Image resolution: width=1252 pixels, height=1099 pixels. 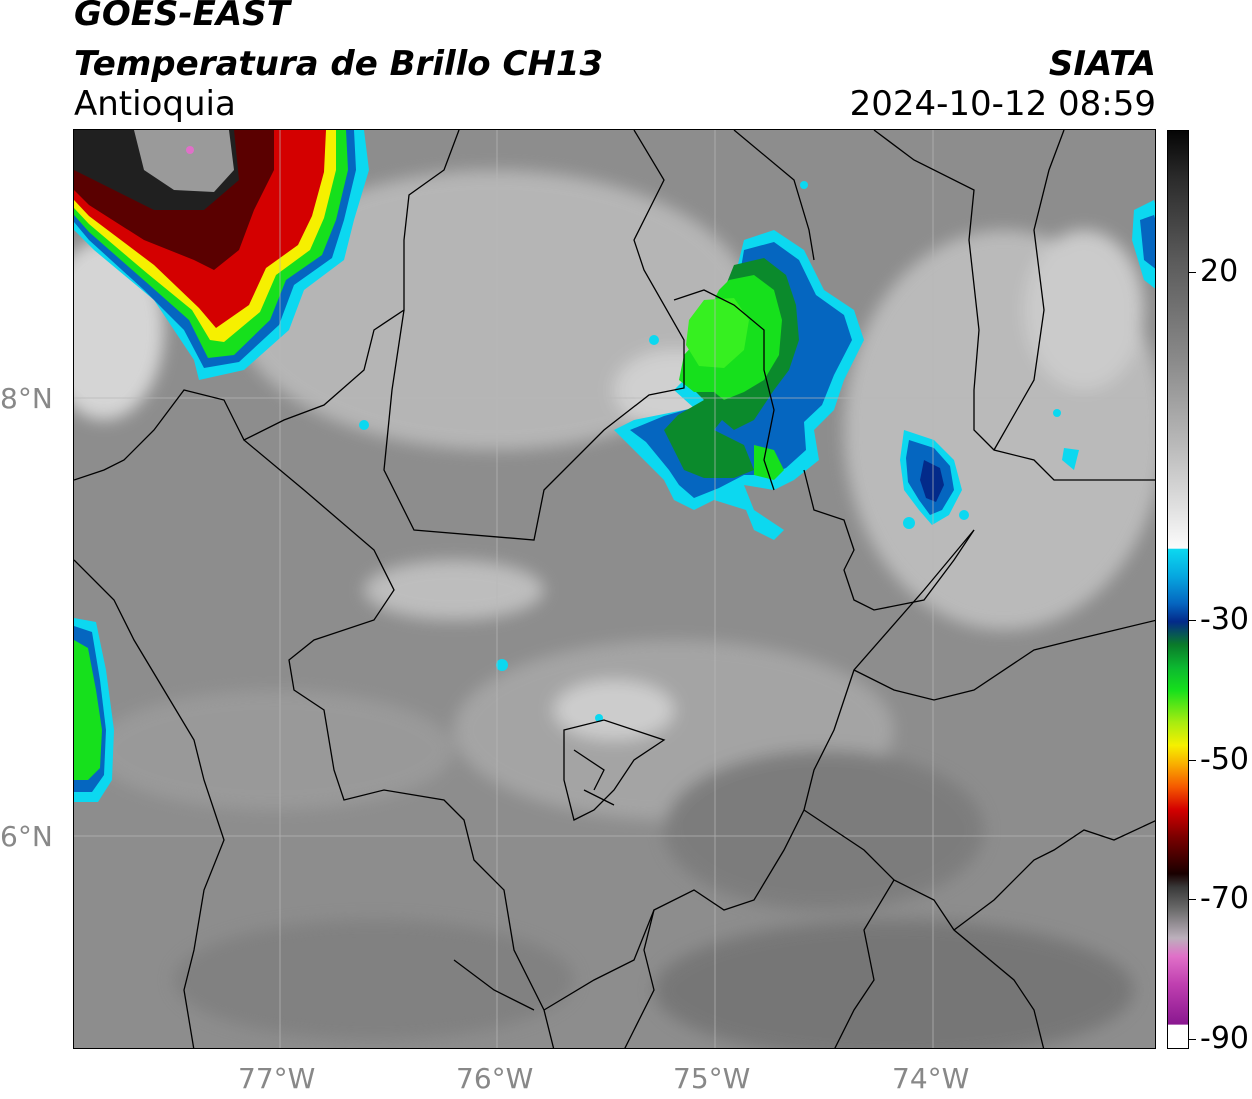 I want to click on product-satellite-title: GOES-EAST, so click(x=182, y=17).